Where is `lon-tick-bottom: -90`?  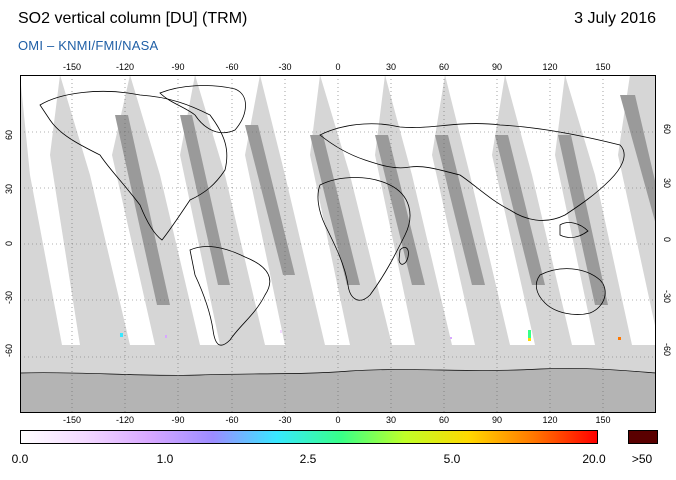
lon-tick-bottom: -90 is located at coordinates (178, 420).